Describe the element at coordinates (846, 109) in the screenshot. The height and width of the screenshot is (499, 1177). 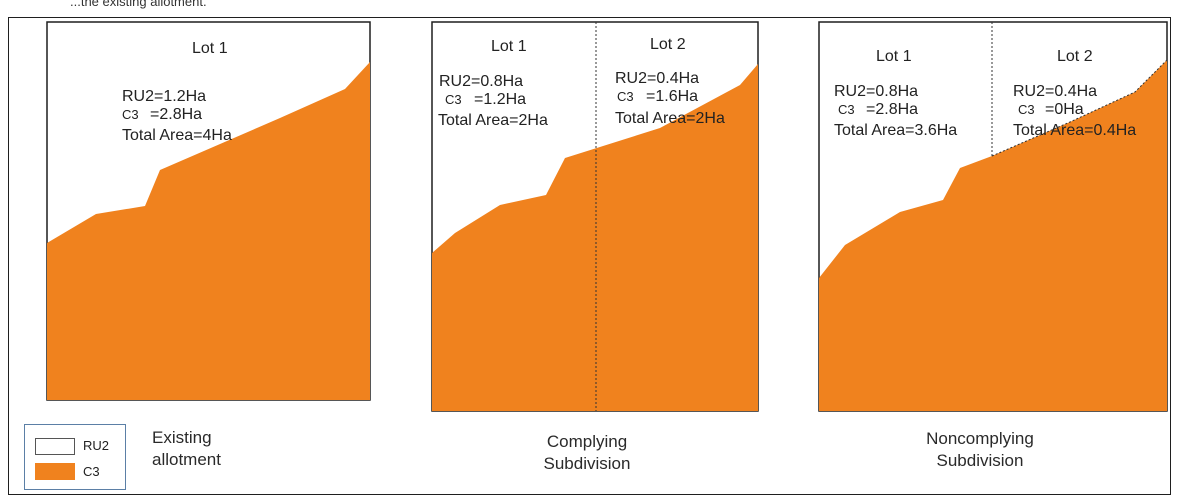
I see `noncomplying-lot1-c3-label: C3` at that location.